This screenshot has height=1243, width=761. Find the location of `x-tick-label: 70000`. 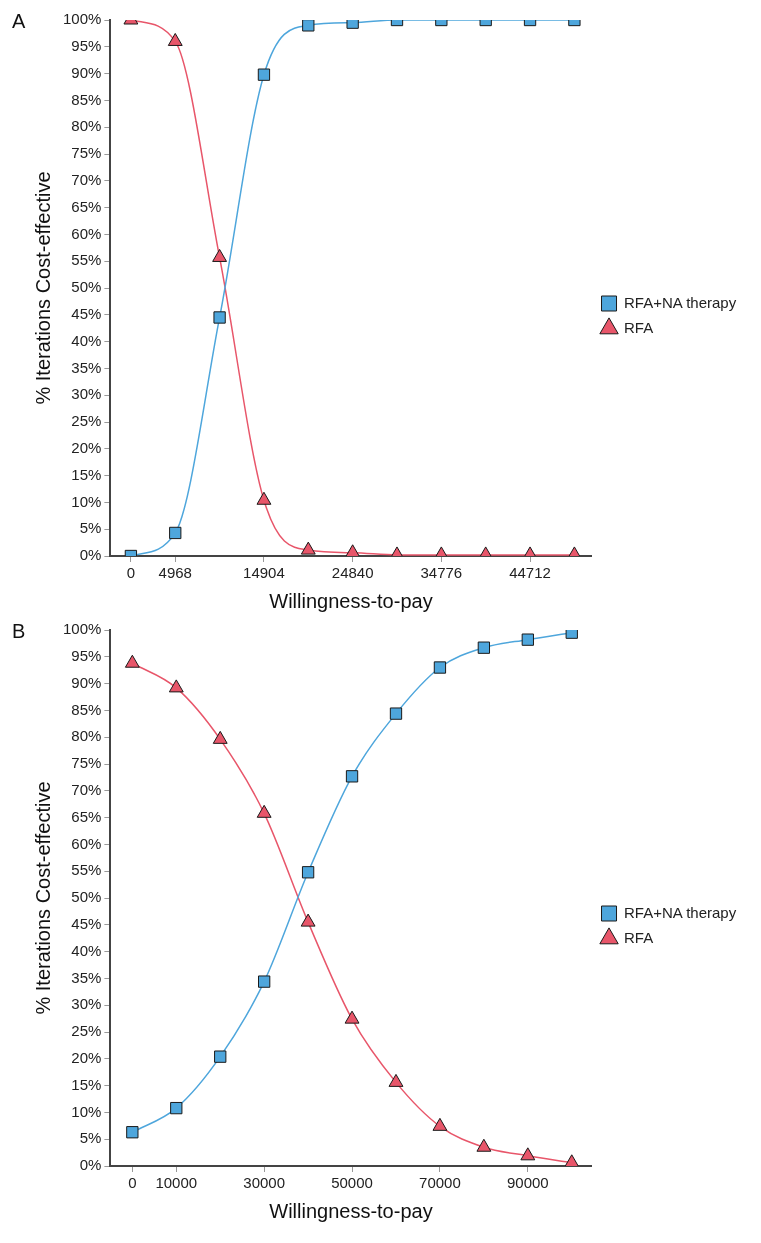

x-tick-label: 70000 is located at coordinates (440, 1183).